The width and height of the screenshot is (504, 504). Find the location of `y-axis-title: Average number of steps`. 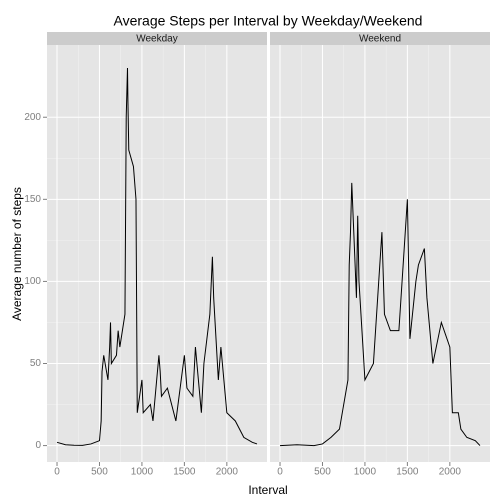

y-axis-title: Average number of steps is located at coordinates (17, 254).